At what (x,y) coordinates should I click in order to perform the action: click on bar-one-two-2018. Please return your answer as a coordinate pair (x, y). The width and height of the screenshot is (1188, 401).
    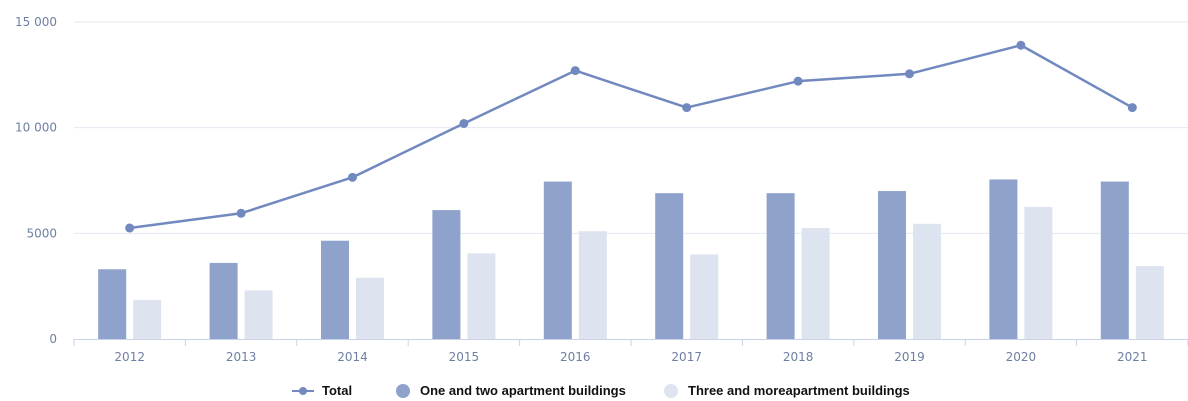
    Looking at the image, I should click on (780, 266).